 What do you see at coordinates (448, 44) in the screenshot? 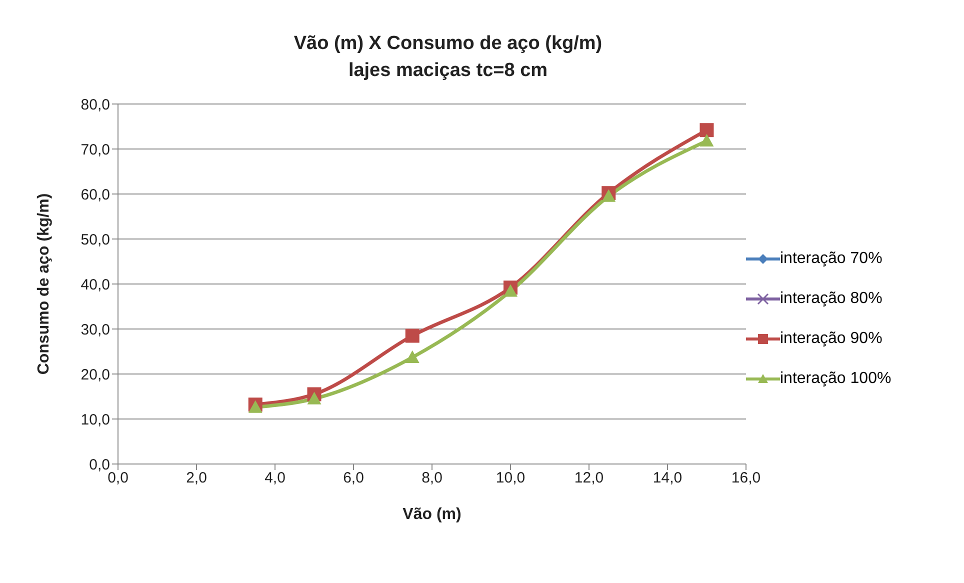
I see `chart-title: Vão (m) X Consumo de aço (kg/m)` at bounding box center [448, 44].